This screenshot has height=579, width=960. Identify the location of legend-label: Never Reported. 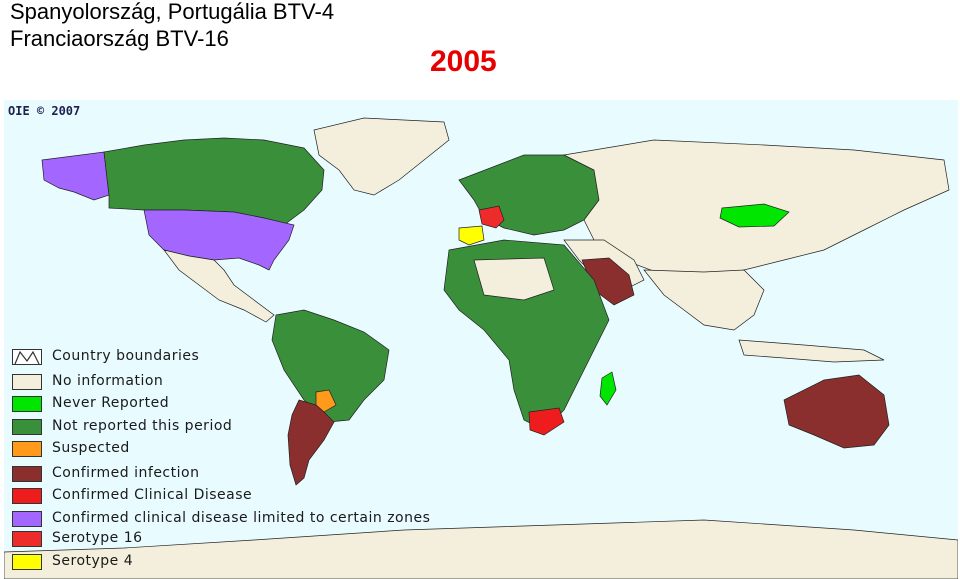
(111, 403).